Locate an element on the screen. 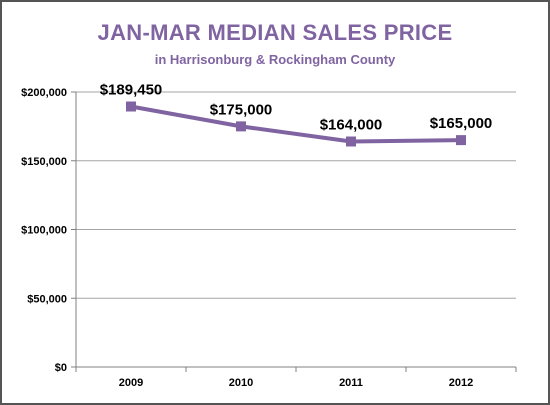 The image size is (550, 405). data-label: $165,000 is located at coordinates (461, 123).